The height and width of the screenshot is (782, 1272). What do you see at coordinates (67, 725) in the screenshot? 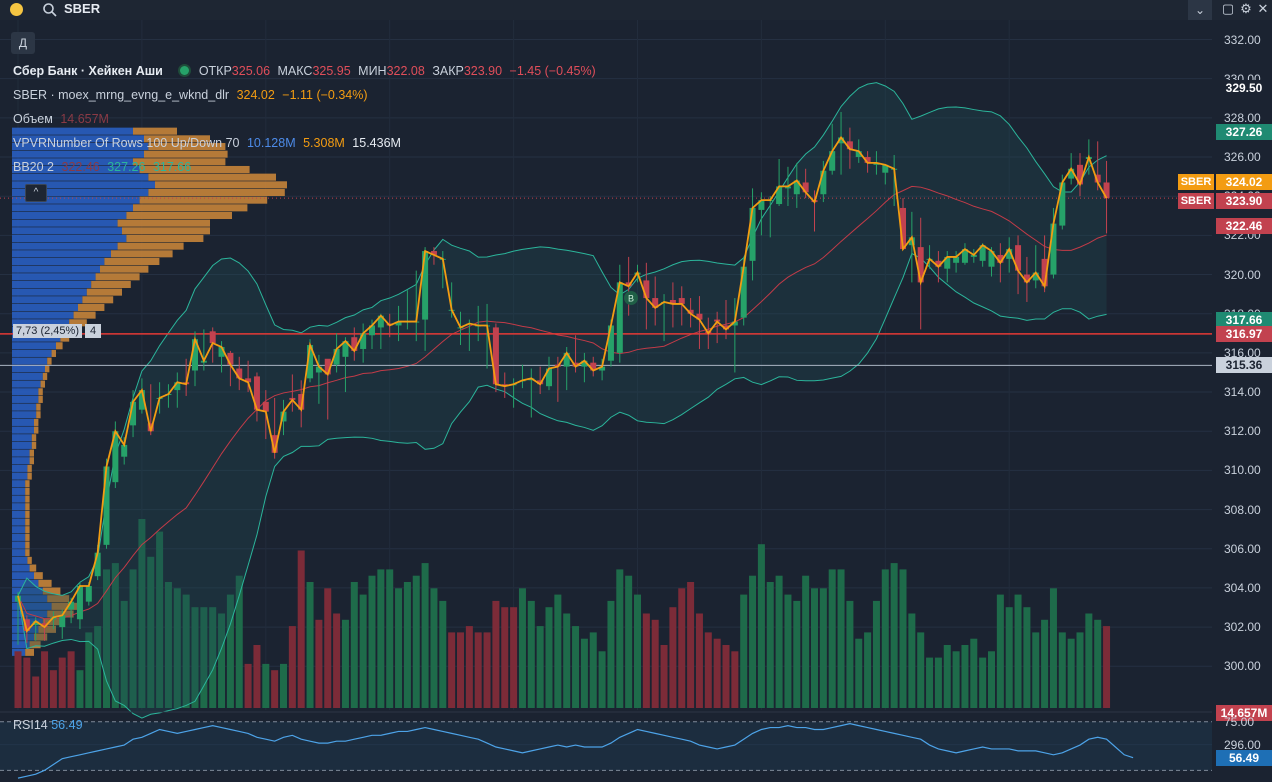
I see `rsi-value: 56.49` at bounding box center [67, 725].